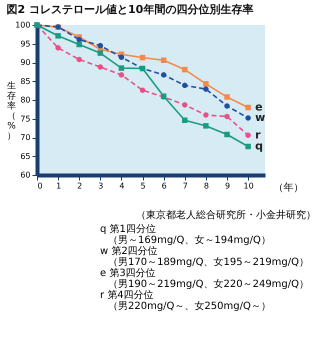 The height and width of the screenshot is (344, 320). What do you see at coordinates (22, 25) in the screenshot?
I see `y-tick-label: 100` at bounding box center [22, 25].